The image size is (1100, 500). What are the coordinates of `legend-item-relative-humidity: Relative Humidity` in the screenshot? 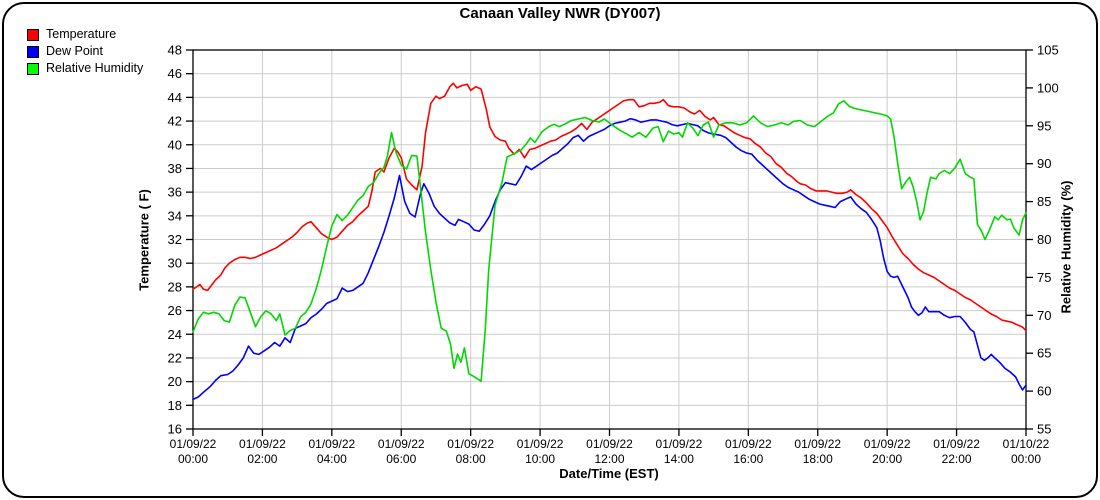 It's located at (85, 68).